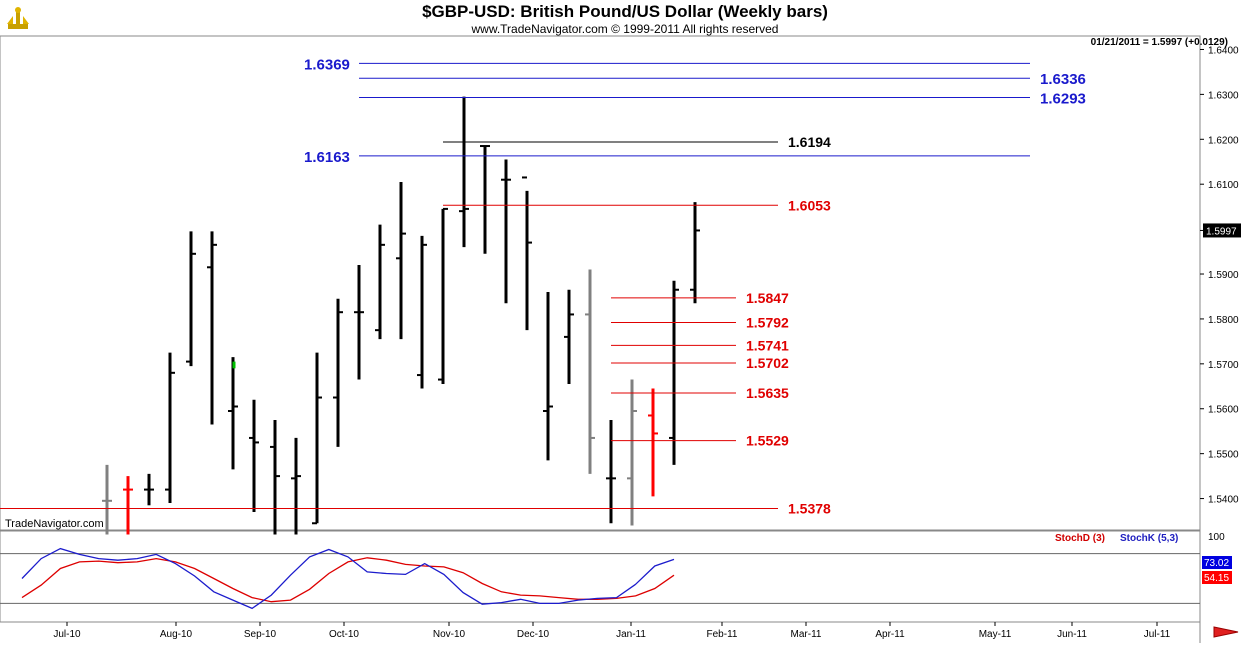 This screenshot has height=645, width=1250. What do you see at coordinates (1063, 79) in the screenshot?
I see `blue-level-label: 1.6336` at bounding box center [1063, 79].